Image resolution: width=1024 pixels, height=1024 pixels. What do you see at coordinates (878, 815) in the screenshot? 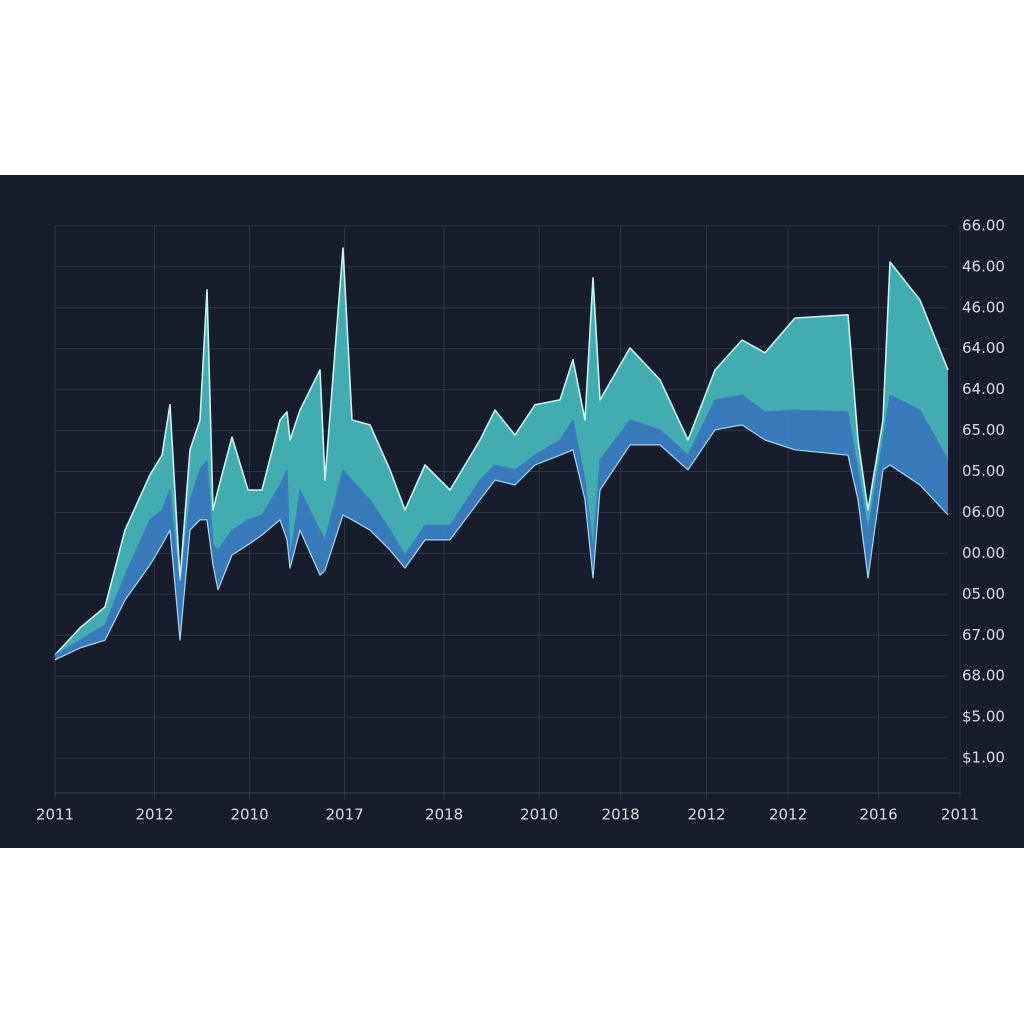
I see `x-tick-label: 2016` at bounding box center [878, 815].